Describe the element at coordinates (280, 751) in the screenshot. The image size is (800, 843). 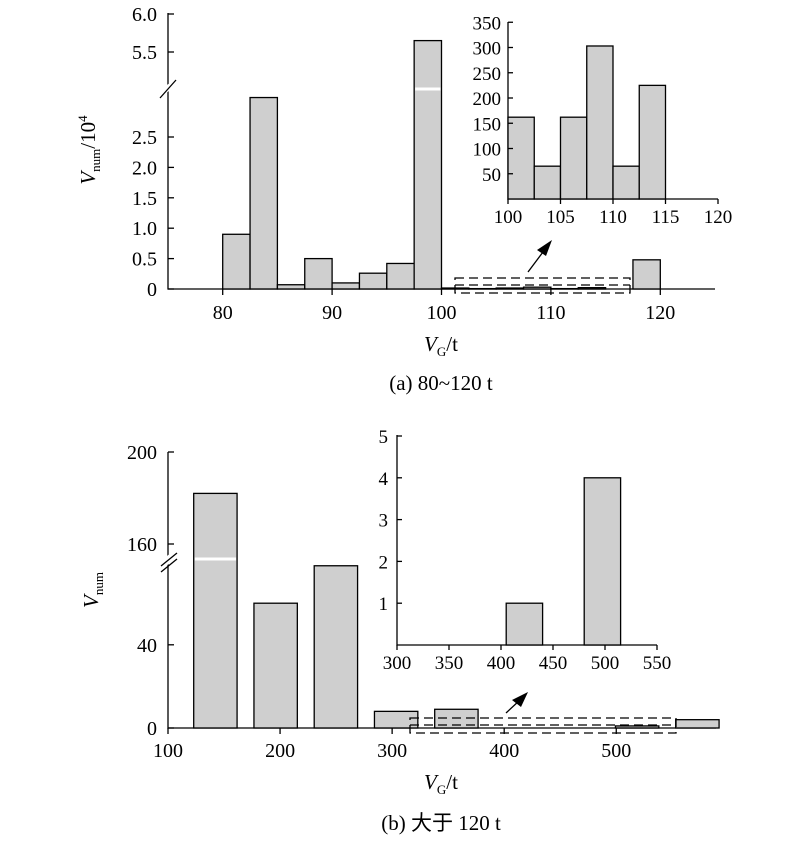
I see `x-tick-label: 200` at that location.